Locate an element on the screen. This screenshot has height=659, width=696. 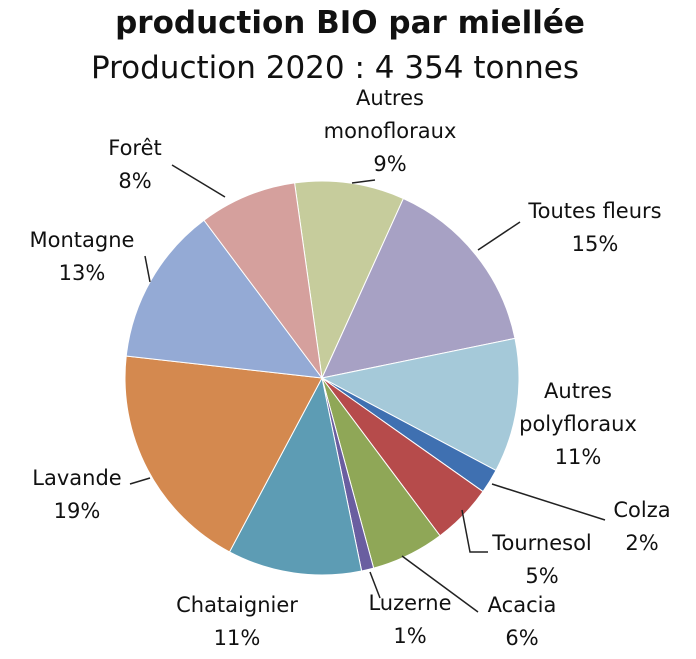
slice-label: Forêt is located at coordinates (135, 148).